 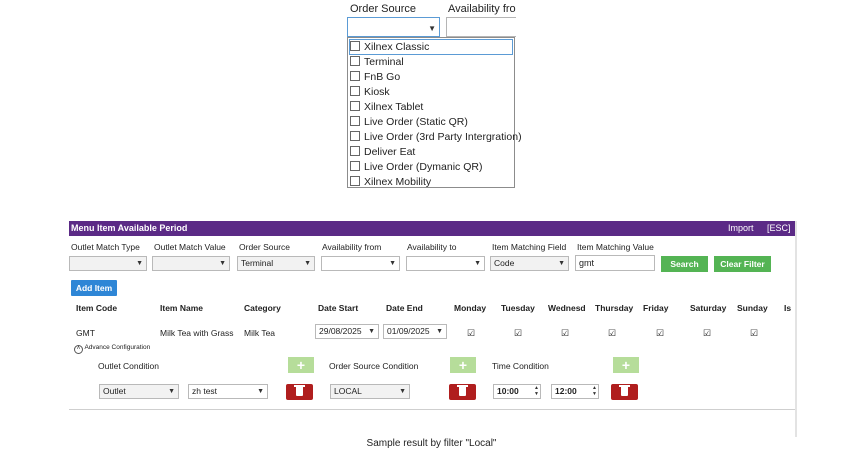 I want to click on monday-checkbox: ☑, so click(x=471, y=333).